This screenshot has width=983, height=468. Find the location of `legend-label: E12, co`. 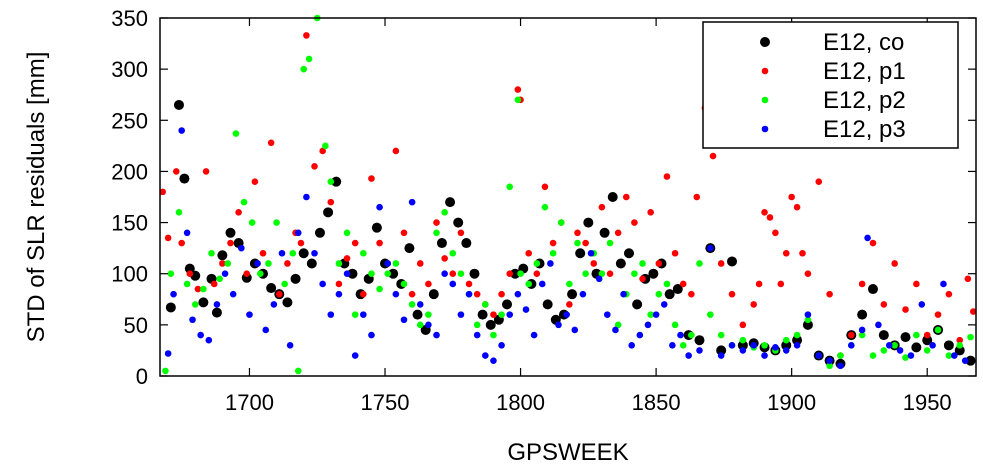

legend-label: E12, co is located at coordinates (863, 42).